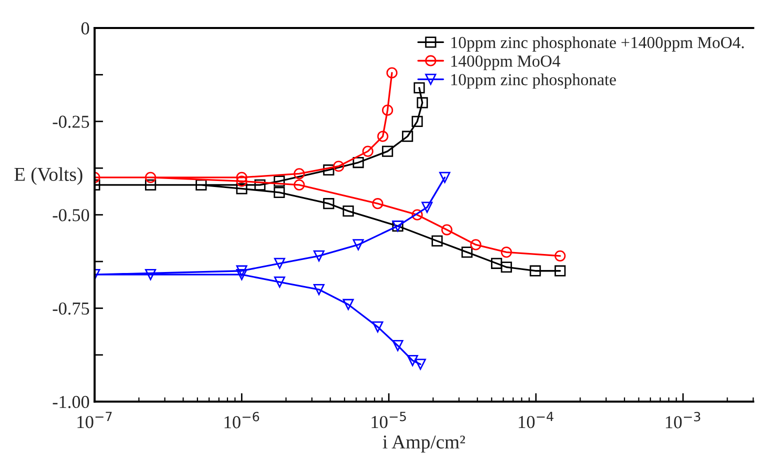 Image resolution: width=757 pixels, height=467 pixels. I want to click on legend-label: 1400ppm MoO4, so click(505, 62).